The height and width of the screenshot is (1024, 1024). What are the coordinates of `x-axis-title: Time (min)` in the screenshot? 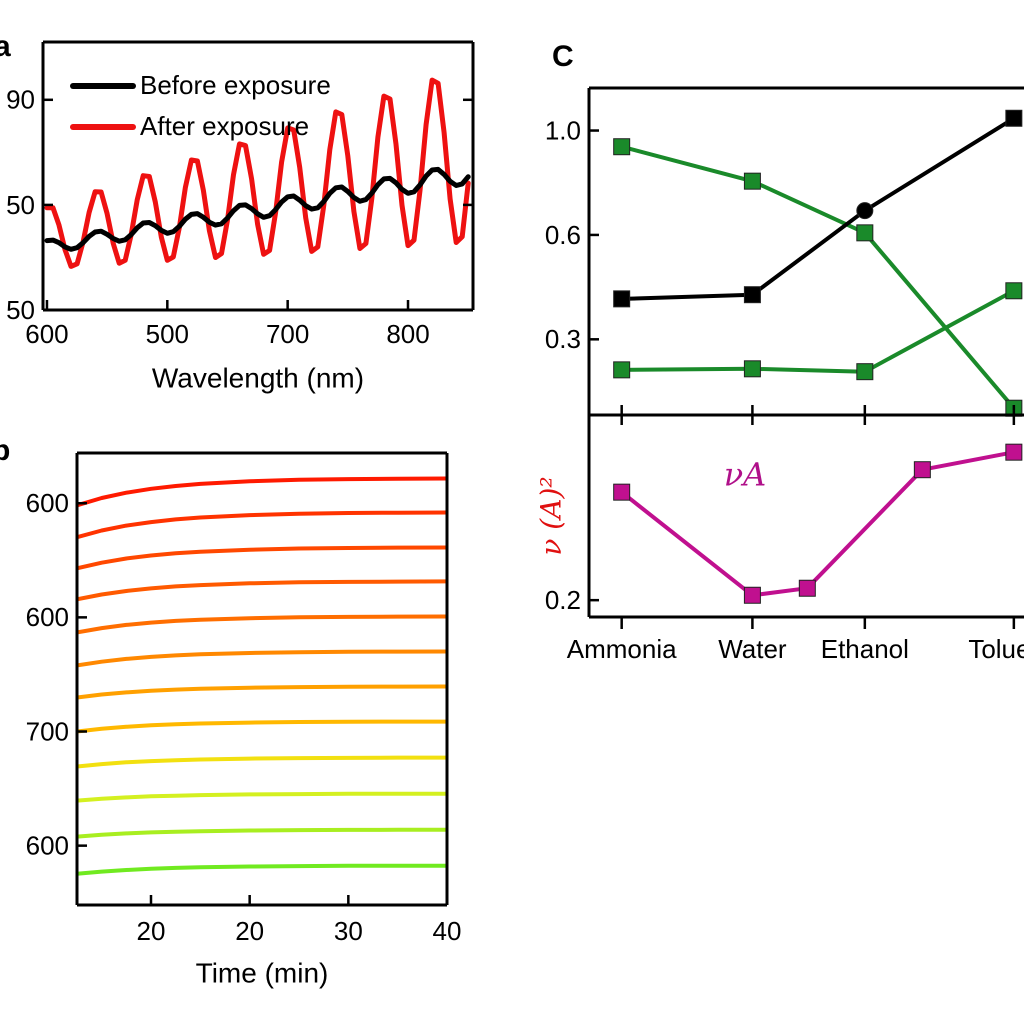 It's located at (262, 972).